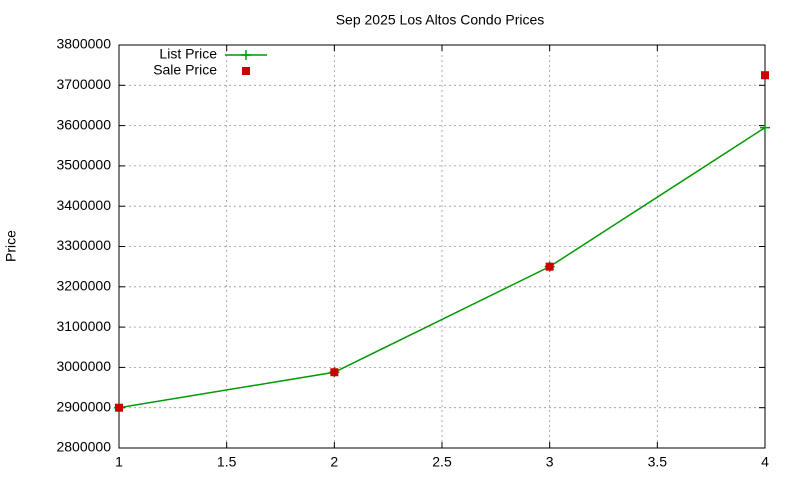 The width and height of the screenshot is (800, 480). What do you see at coordinates (227, 462) in the screenshot?
I see `x-tick-label: 1.5` at bounding box center [227, 462].